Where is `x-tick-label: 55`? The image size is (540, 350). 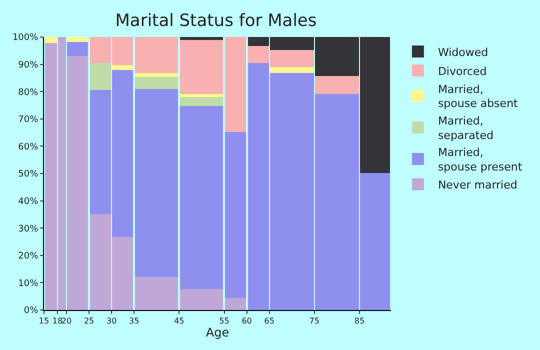
x-tick-label: 55 is located at coordinates (224, 321).